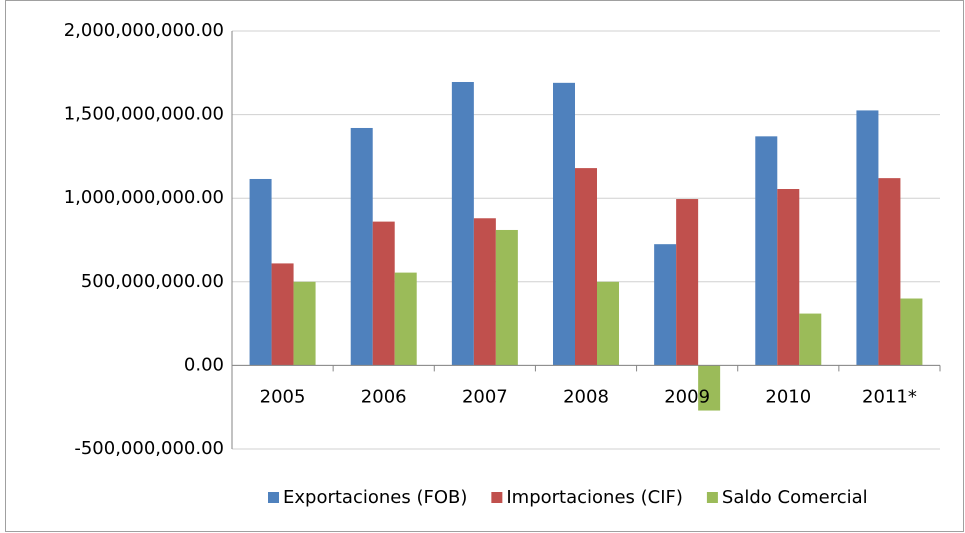 The width and height of the screenshot is (965, 533). What do you see at coordinates (687, 396) in the screenshot?
I see `x-tick-label: 2009` at bounding box center [687, 396].